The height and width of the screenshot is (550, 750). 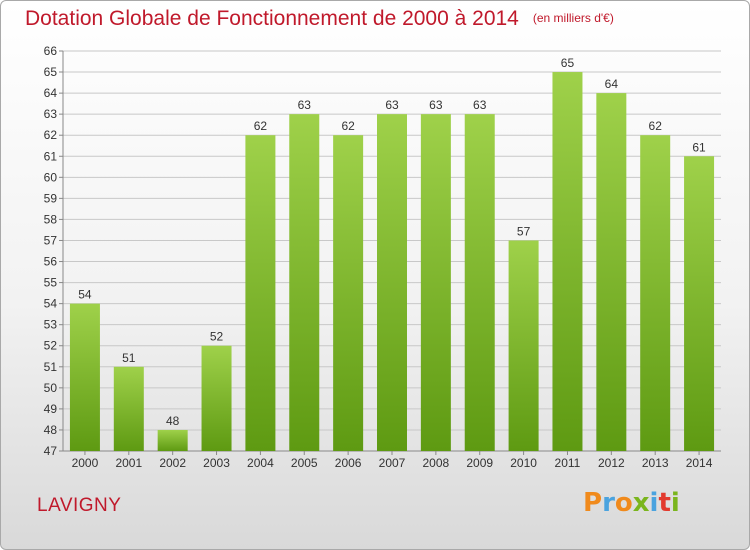 What do you see at coordinates (51, 283) in the screenshot?
I see `y-tick-label: 55` at bounding box center [51, 283].